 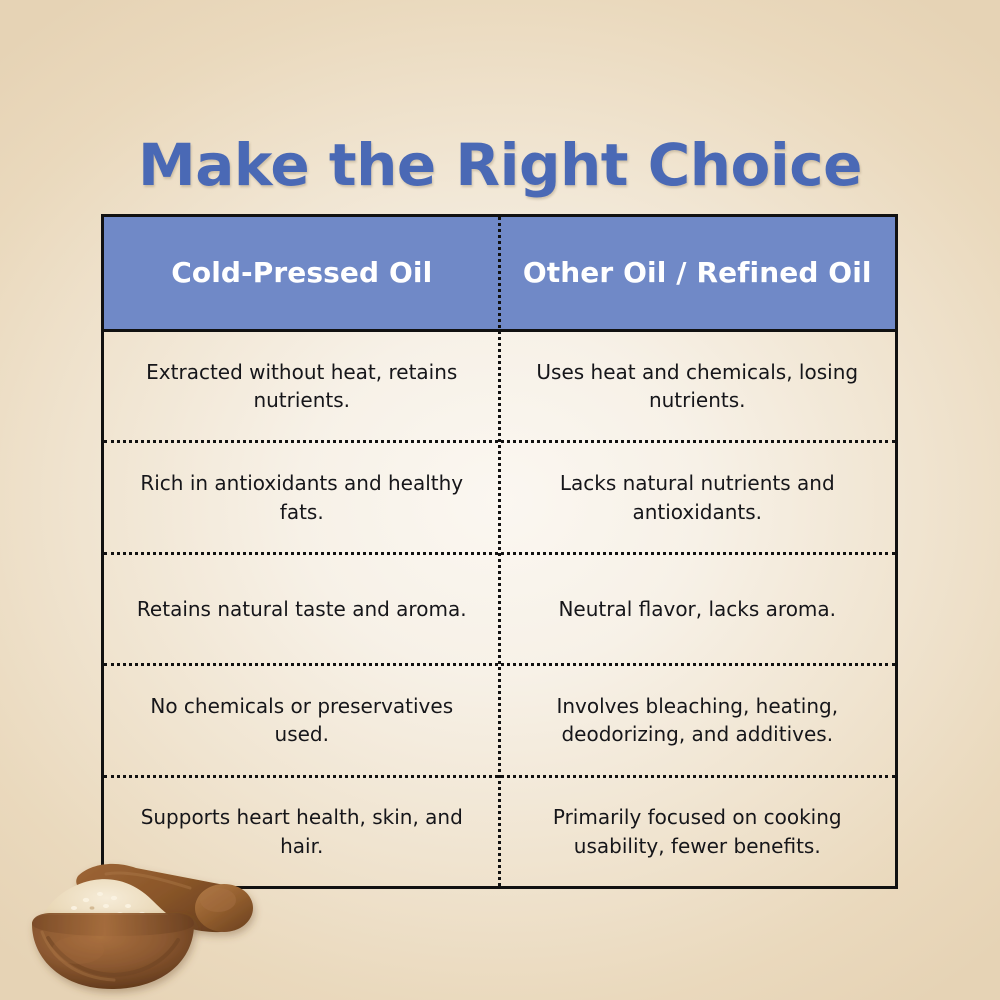 I want to click on table-cell-left: Retains natural taste and aroma., so click(x=302, y=609).